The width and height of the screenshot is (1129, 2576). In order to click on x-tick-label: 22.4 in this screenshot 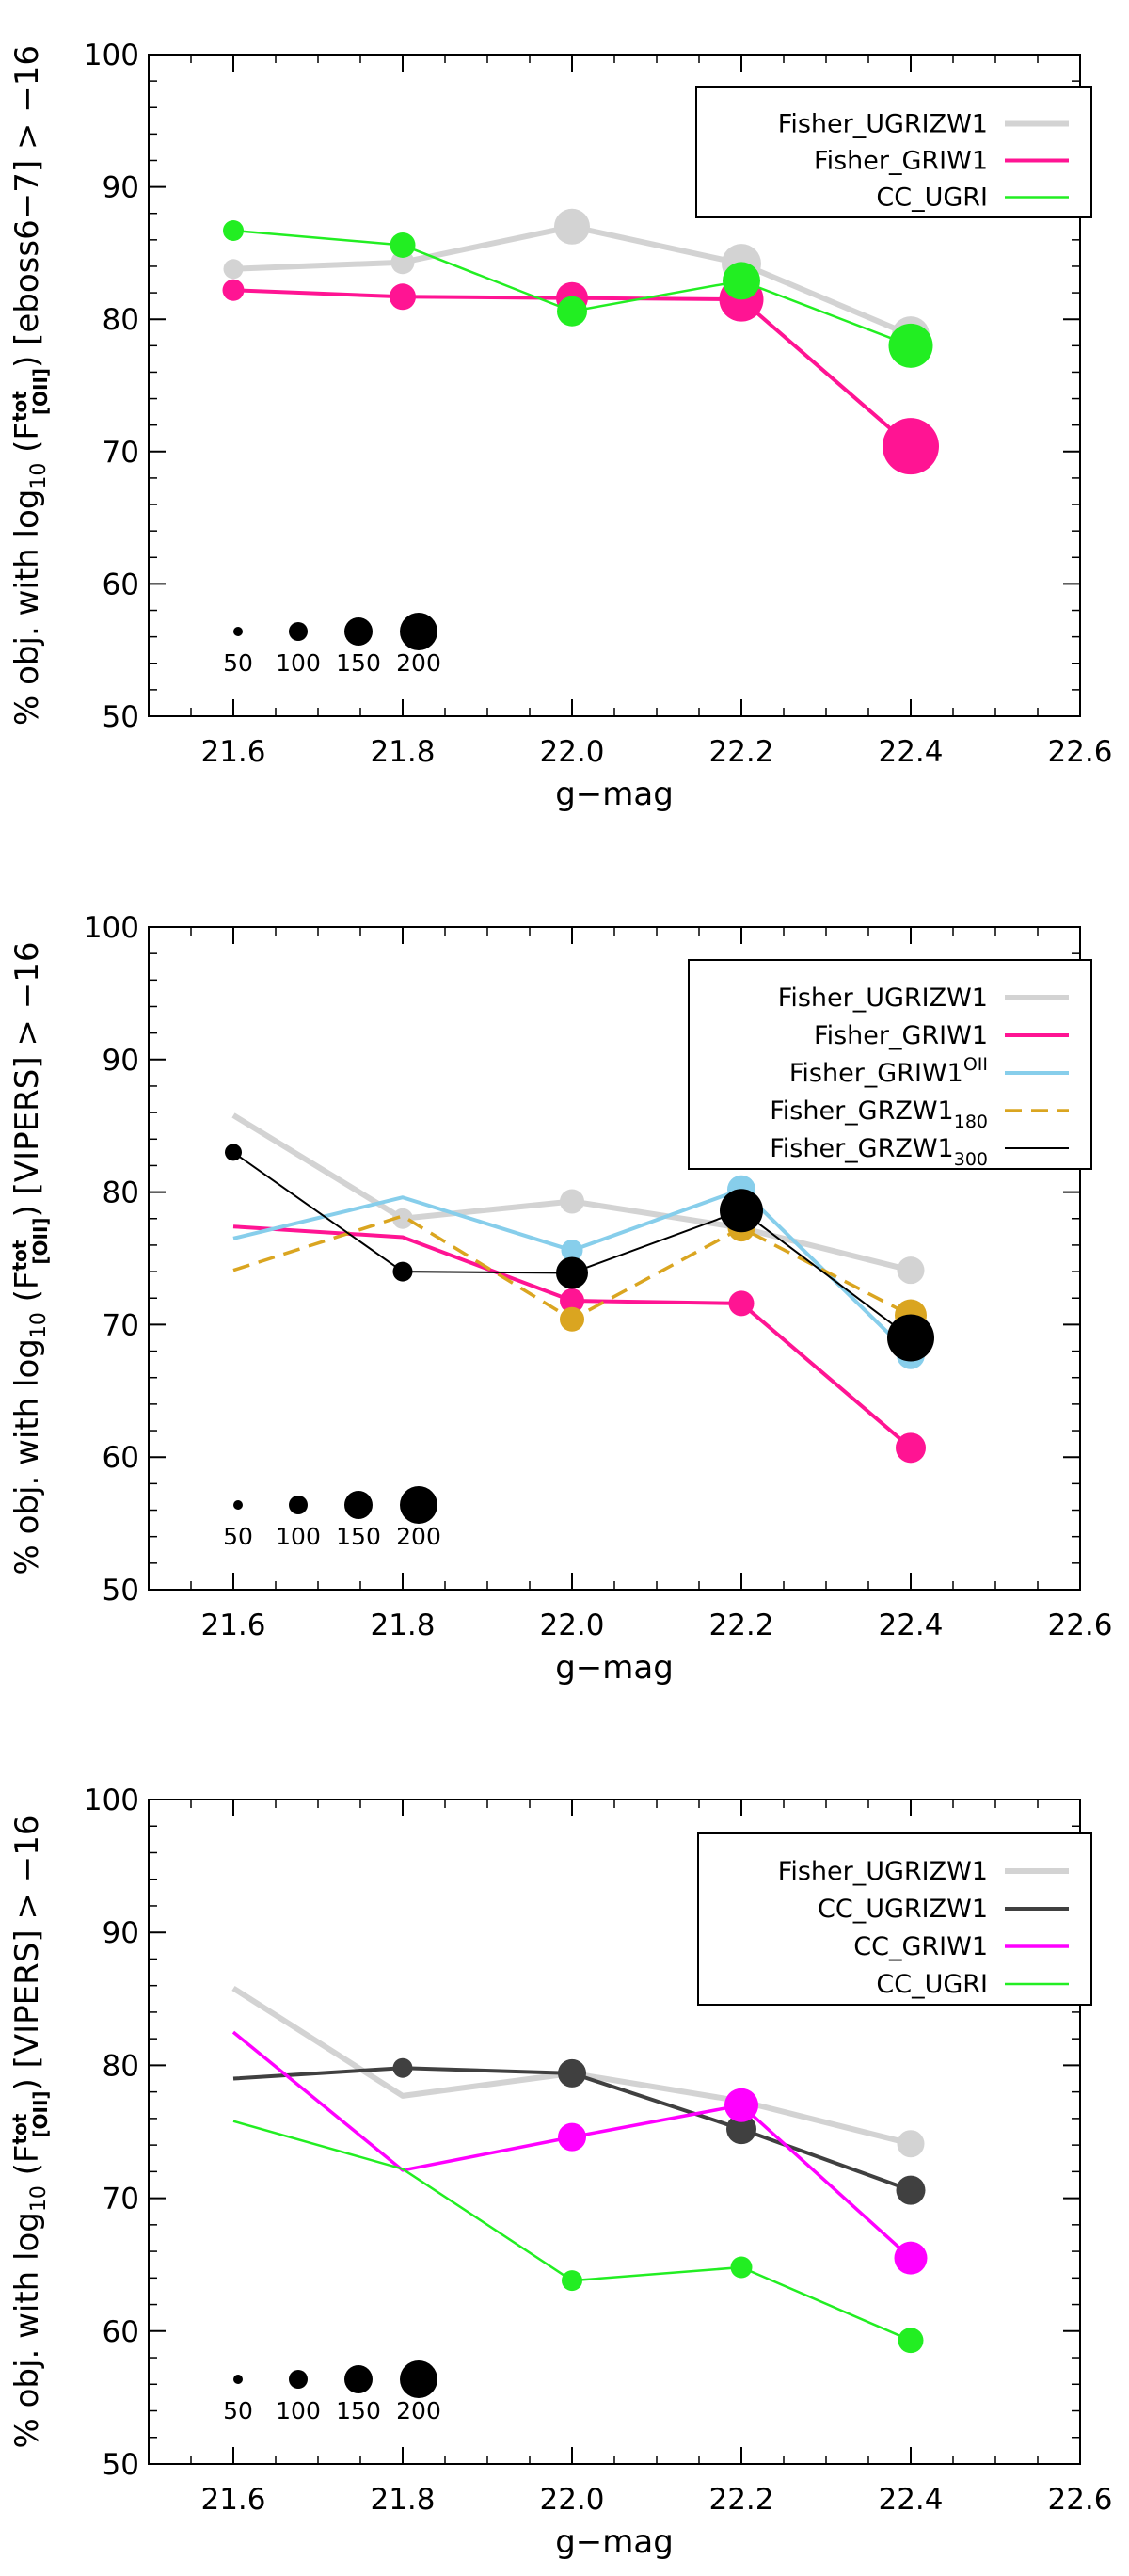, I will do `click(910, 2500)`.